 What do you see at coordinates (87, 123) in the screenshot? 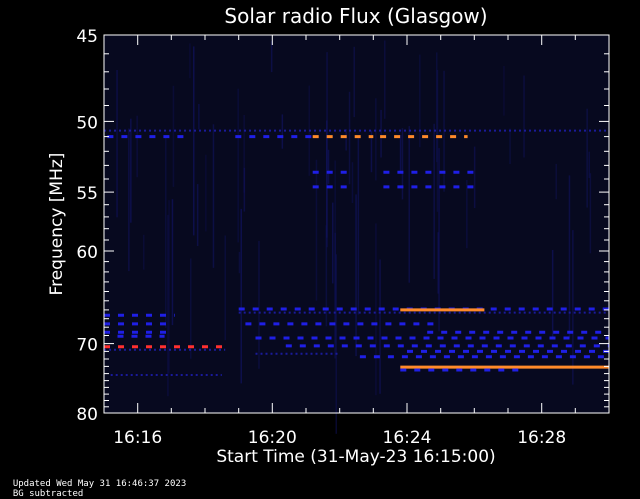
I see `y-tick-label: 50` at bounding box center [87, 123].